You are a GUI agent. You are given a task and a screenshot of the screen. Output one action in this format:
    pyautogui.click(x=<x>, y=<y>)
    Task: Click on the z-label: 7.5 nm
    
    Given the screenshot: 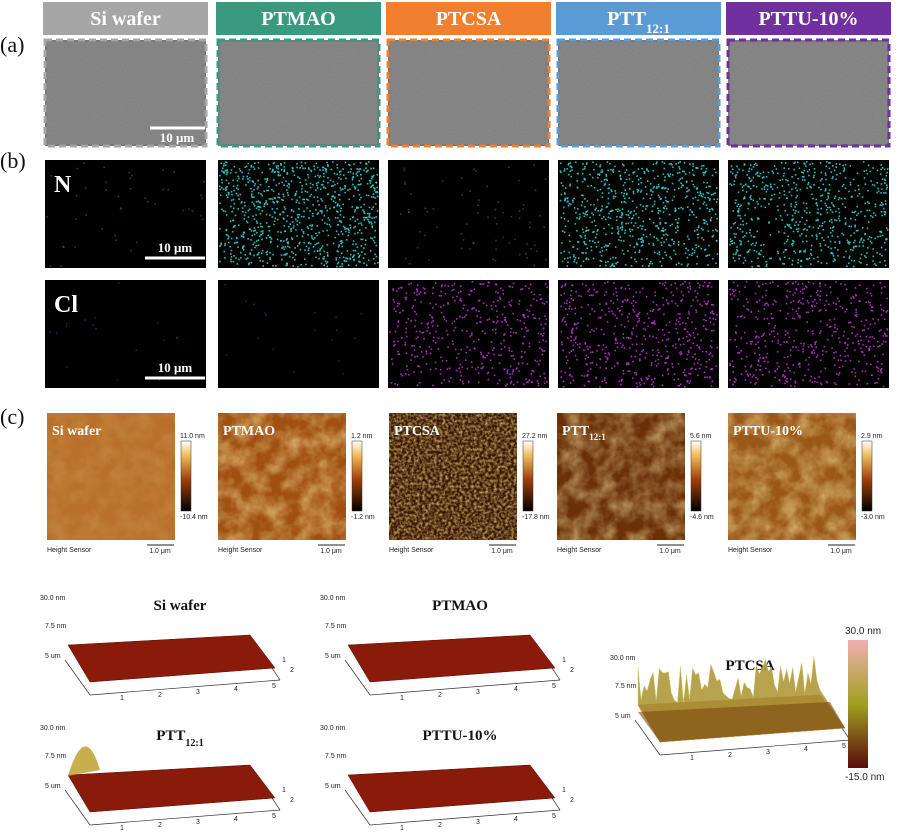 What is the action you would take?
    pyautogui.click(x=56, y=756)
    